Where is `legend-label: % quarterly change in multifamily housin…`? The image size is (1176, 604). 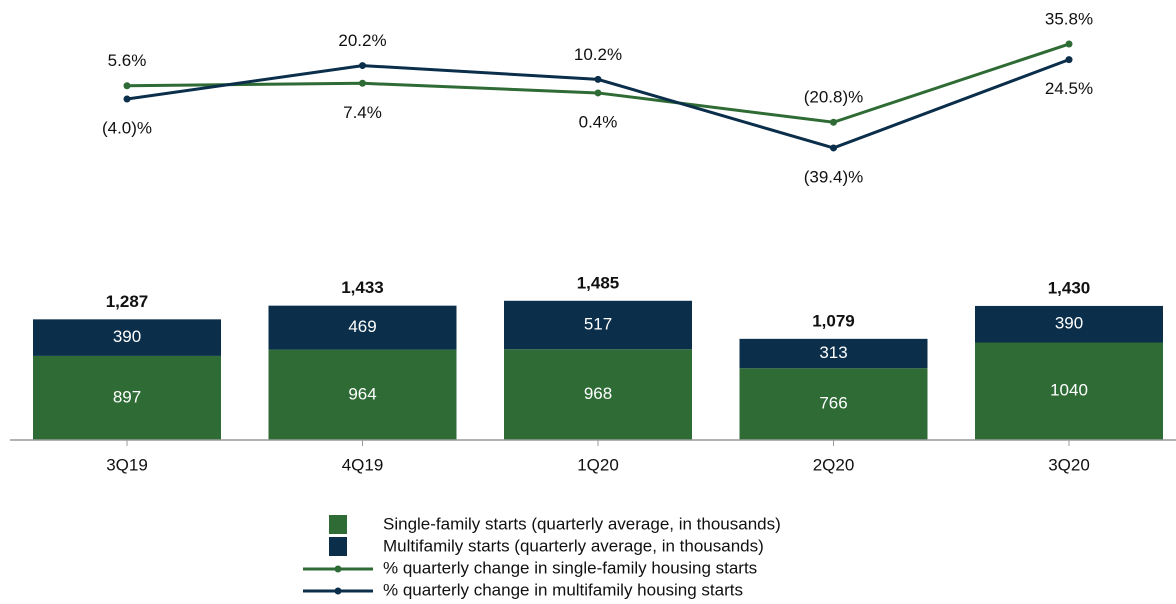
legend-label: % quarterly change in multifamily housin… is located at coordinates (563, 589).